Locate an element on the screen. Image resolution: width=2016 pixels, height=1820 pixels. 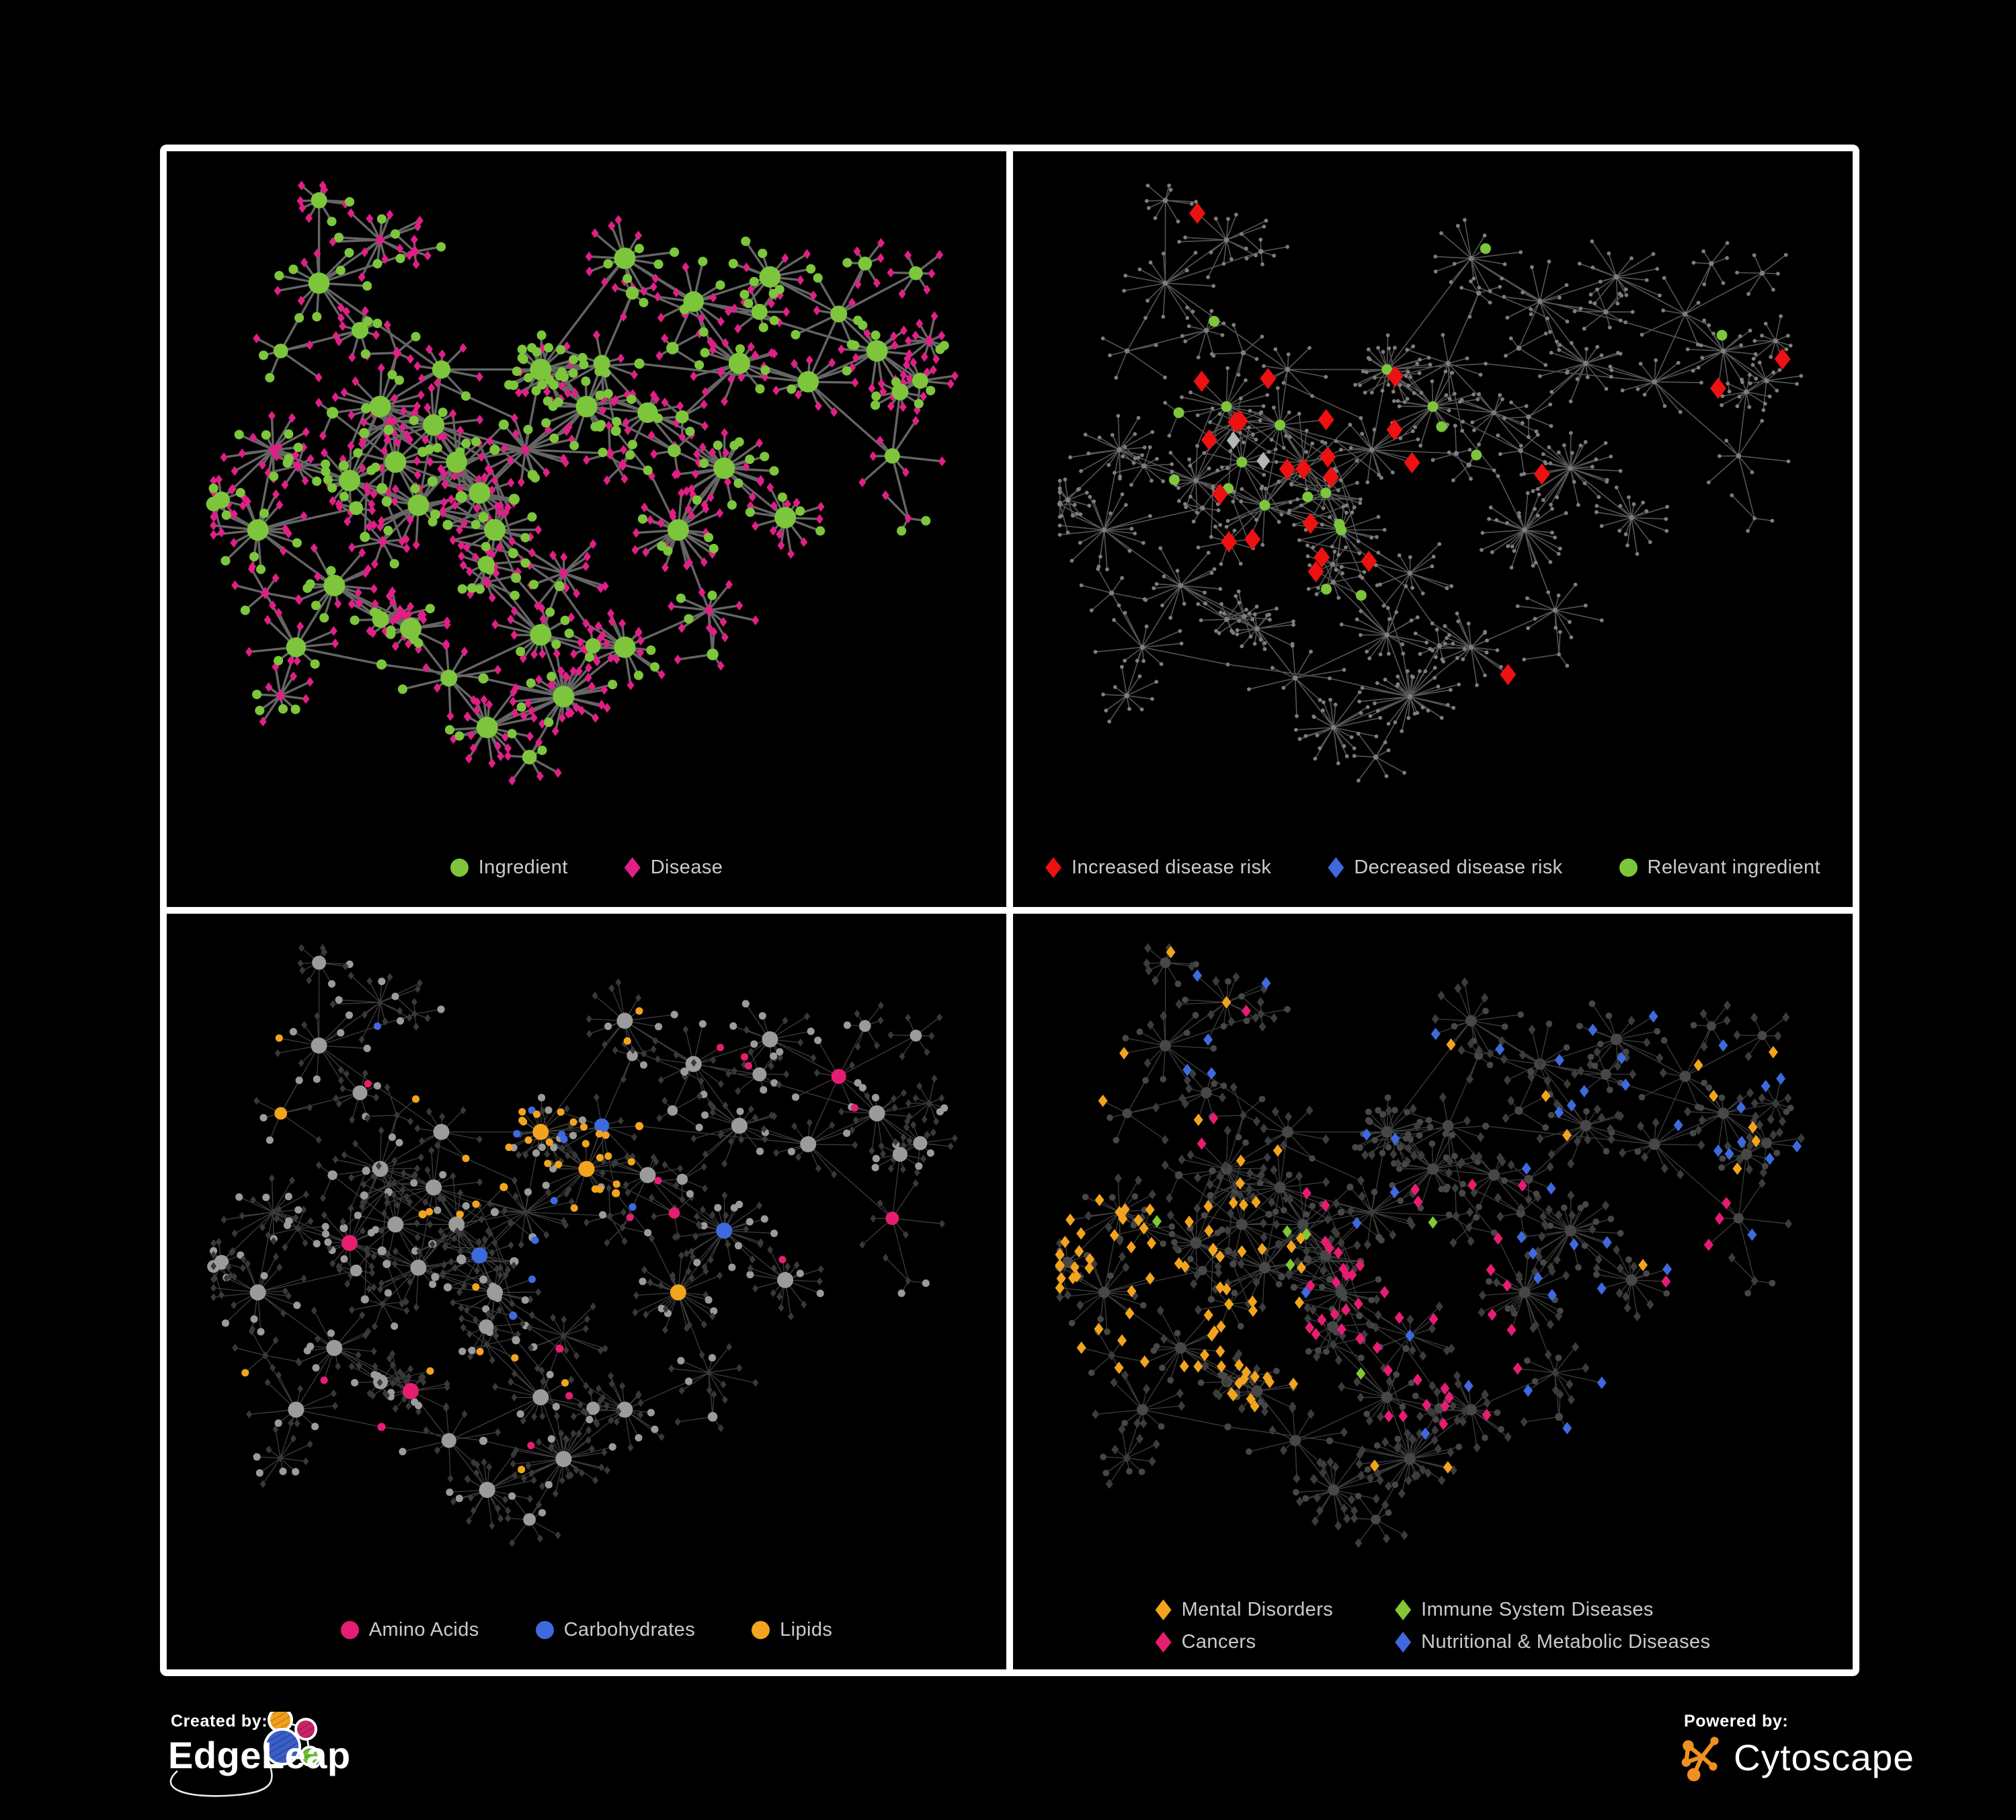
created-by-label: Created by: is located at coordinates (219, 1721).